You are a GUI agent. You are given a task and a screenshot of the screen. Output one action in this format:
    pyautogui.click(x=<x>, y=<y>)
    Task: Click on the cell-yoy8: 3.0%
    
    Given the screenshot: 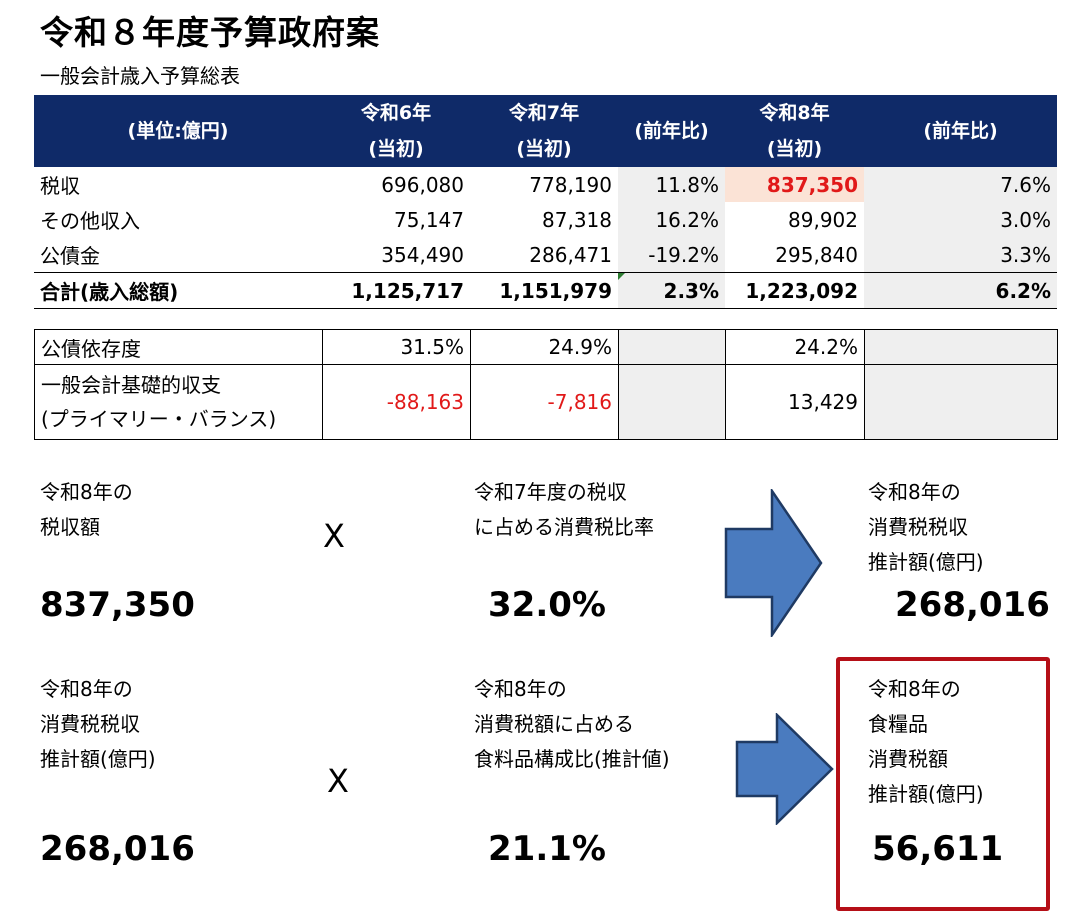 What is the action you would take?
    pyautogui.click(x=960, y=219)
    